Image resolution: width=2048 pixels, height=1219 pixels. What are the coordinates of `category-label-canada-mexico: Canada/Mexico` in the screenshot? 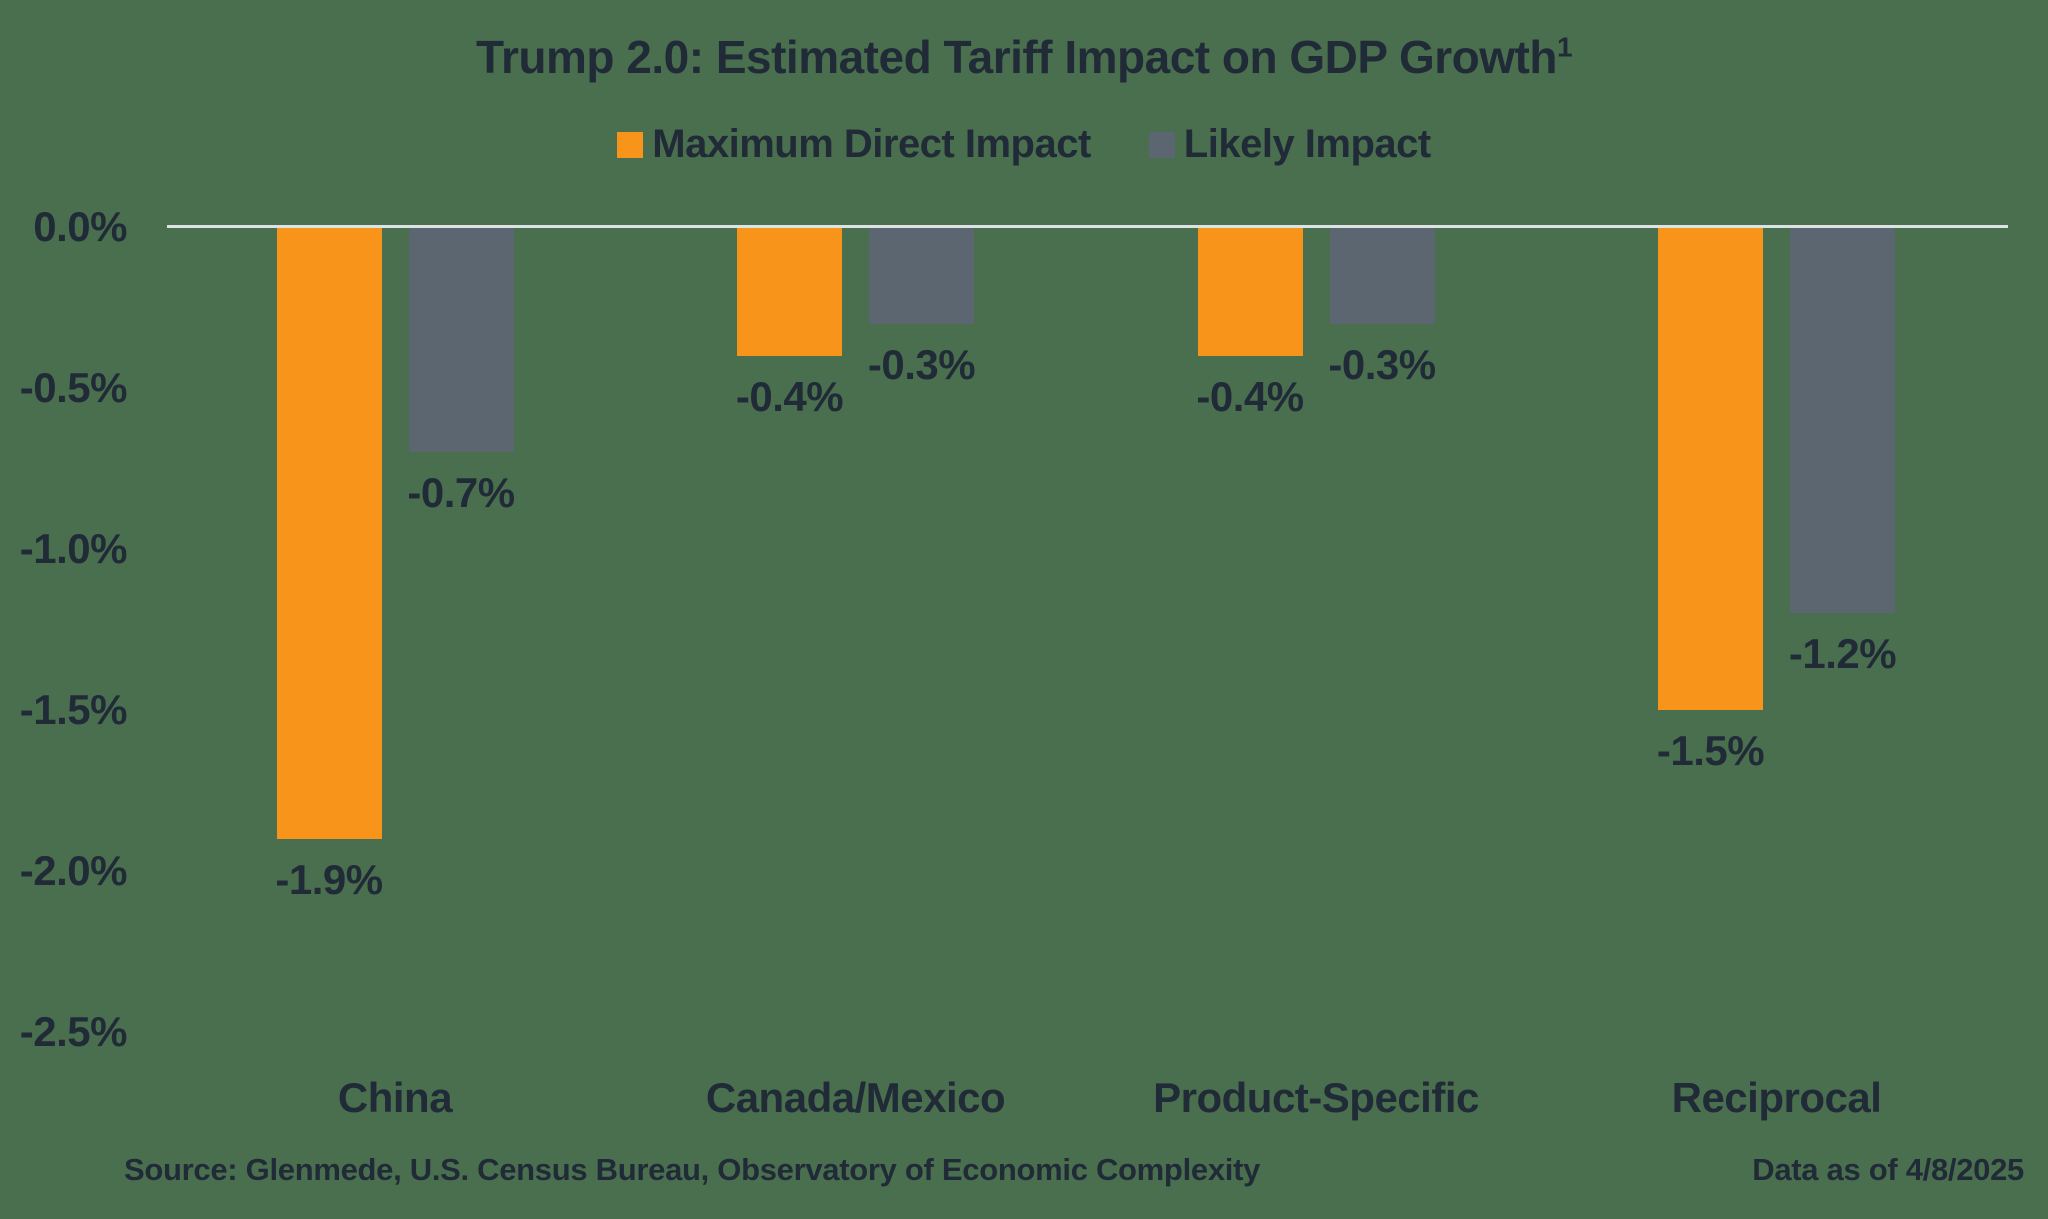 It's located at (855, 1097).